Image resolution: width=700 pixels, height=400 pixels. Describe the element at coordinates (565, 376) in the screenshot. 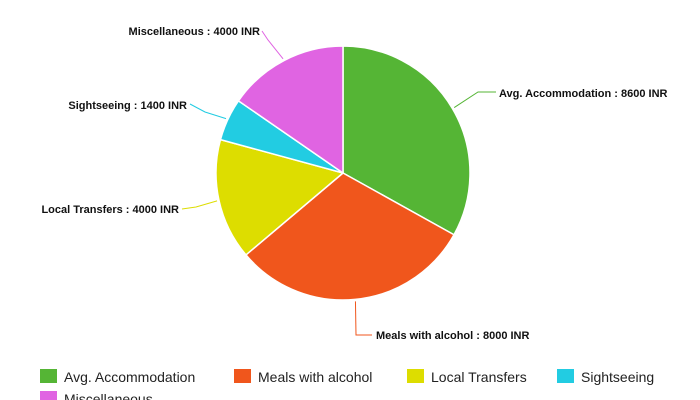

I see `legend-swatch-sightseeing` at that location.